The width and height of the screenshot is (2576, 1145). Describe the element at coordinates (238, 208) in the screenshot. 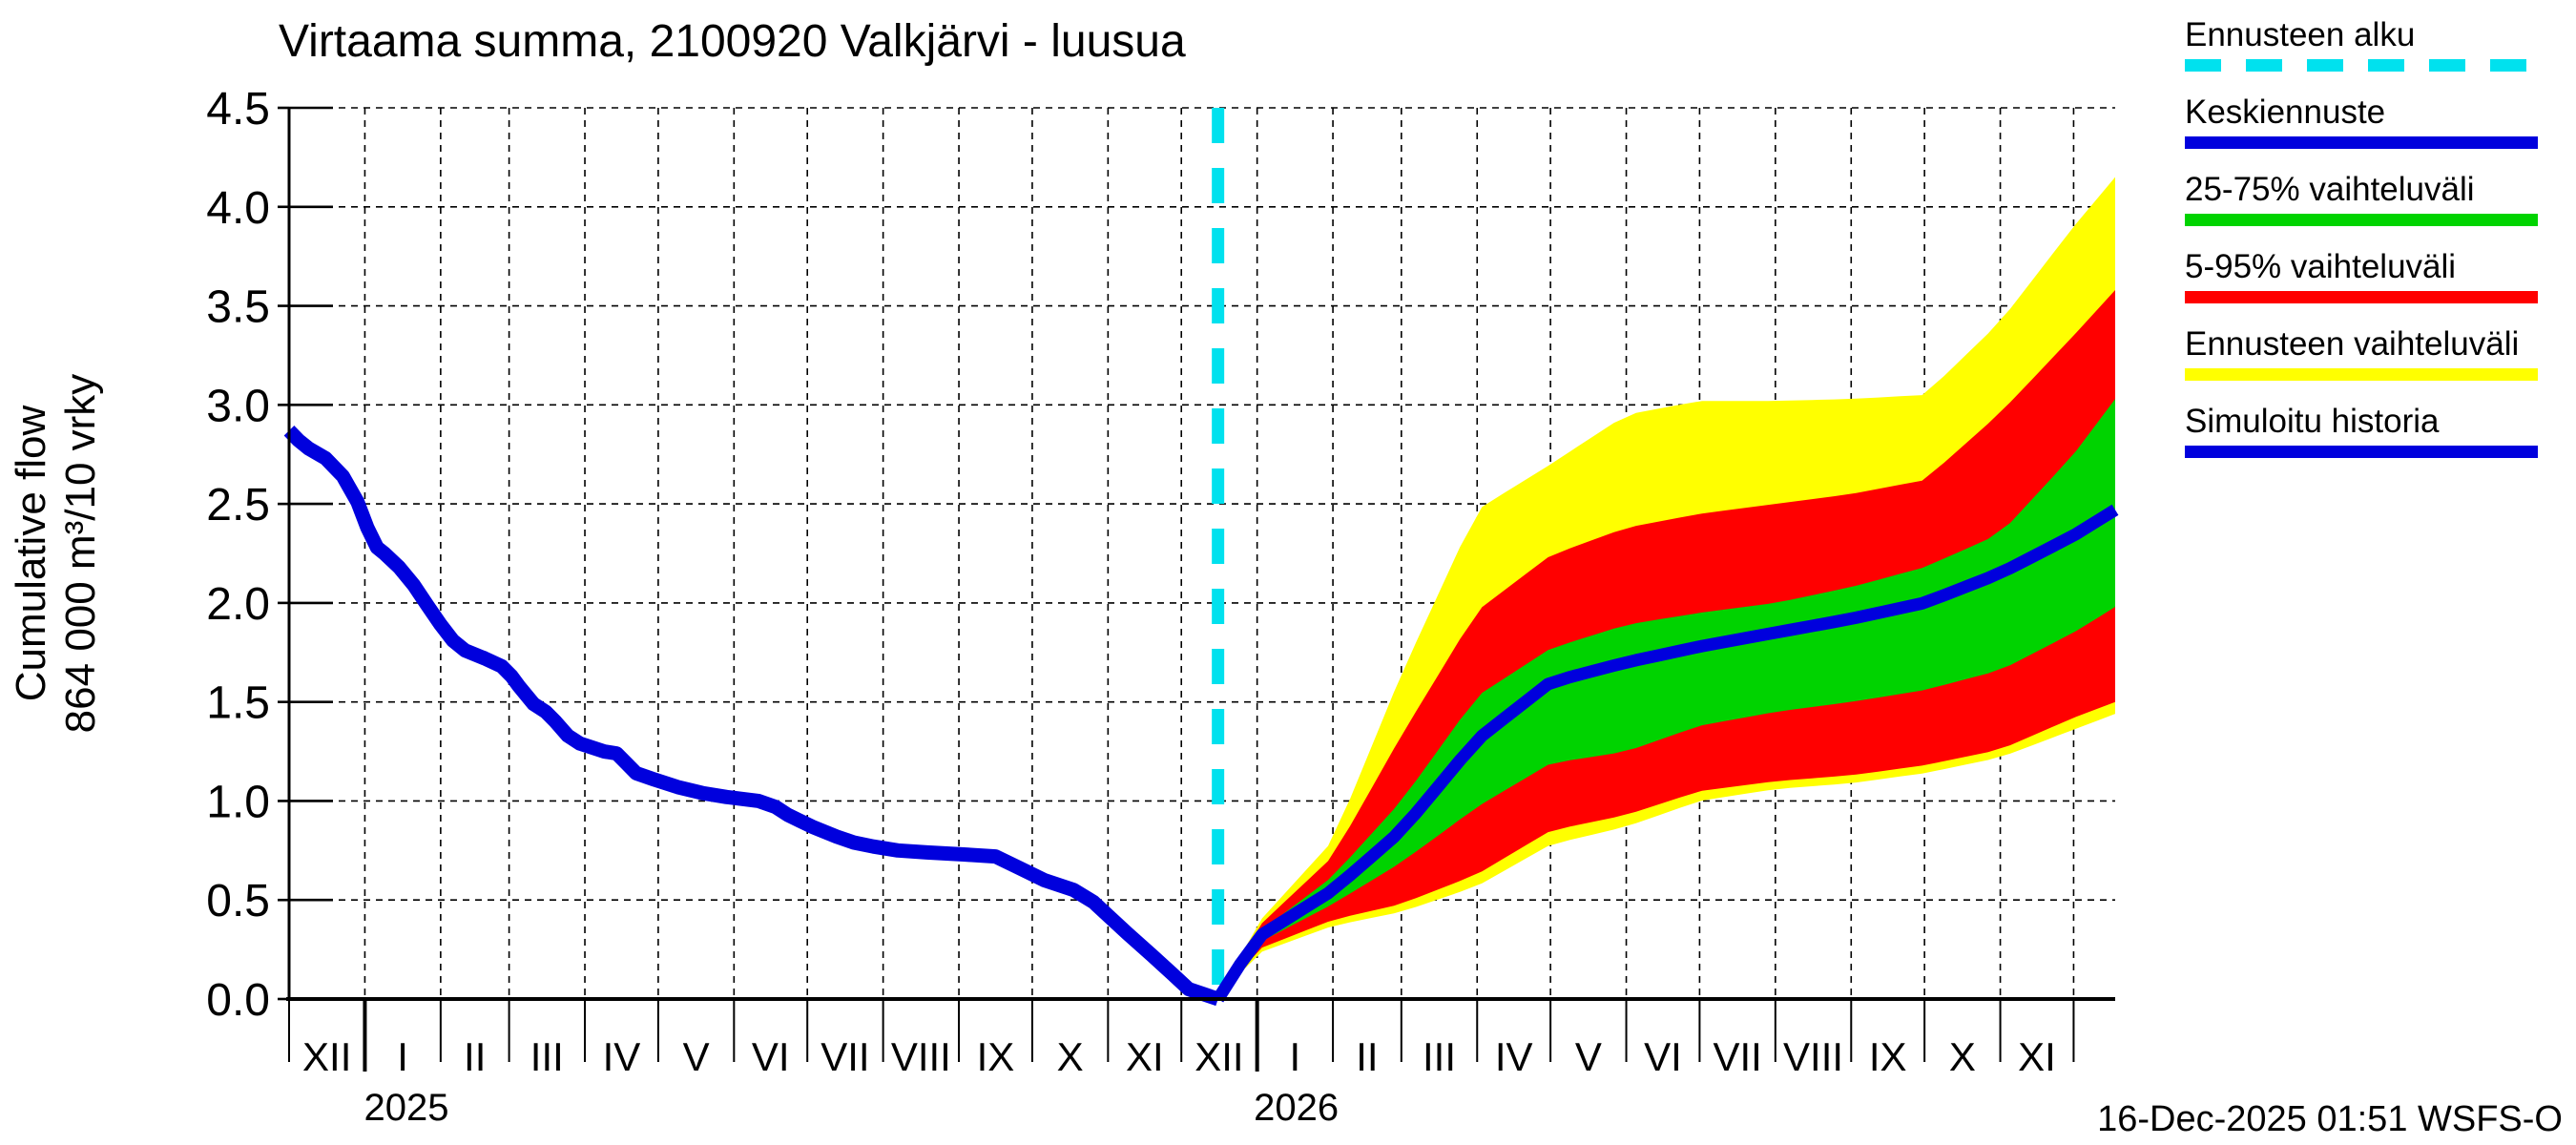

I see `svg-text: 4.0` at that location.